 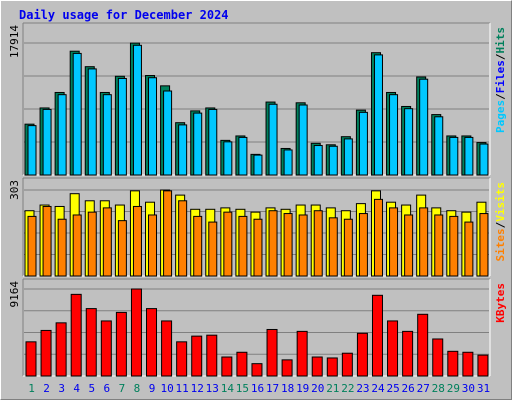 What do you see at coordinates (500, 202) in the screenshot?
I see `legend-item: Visits` at bounding box center [500, 202].